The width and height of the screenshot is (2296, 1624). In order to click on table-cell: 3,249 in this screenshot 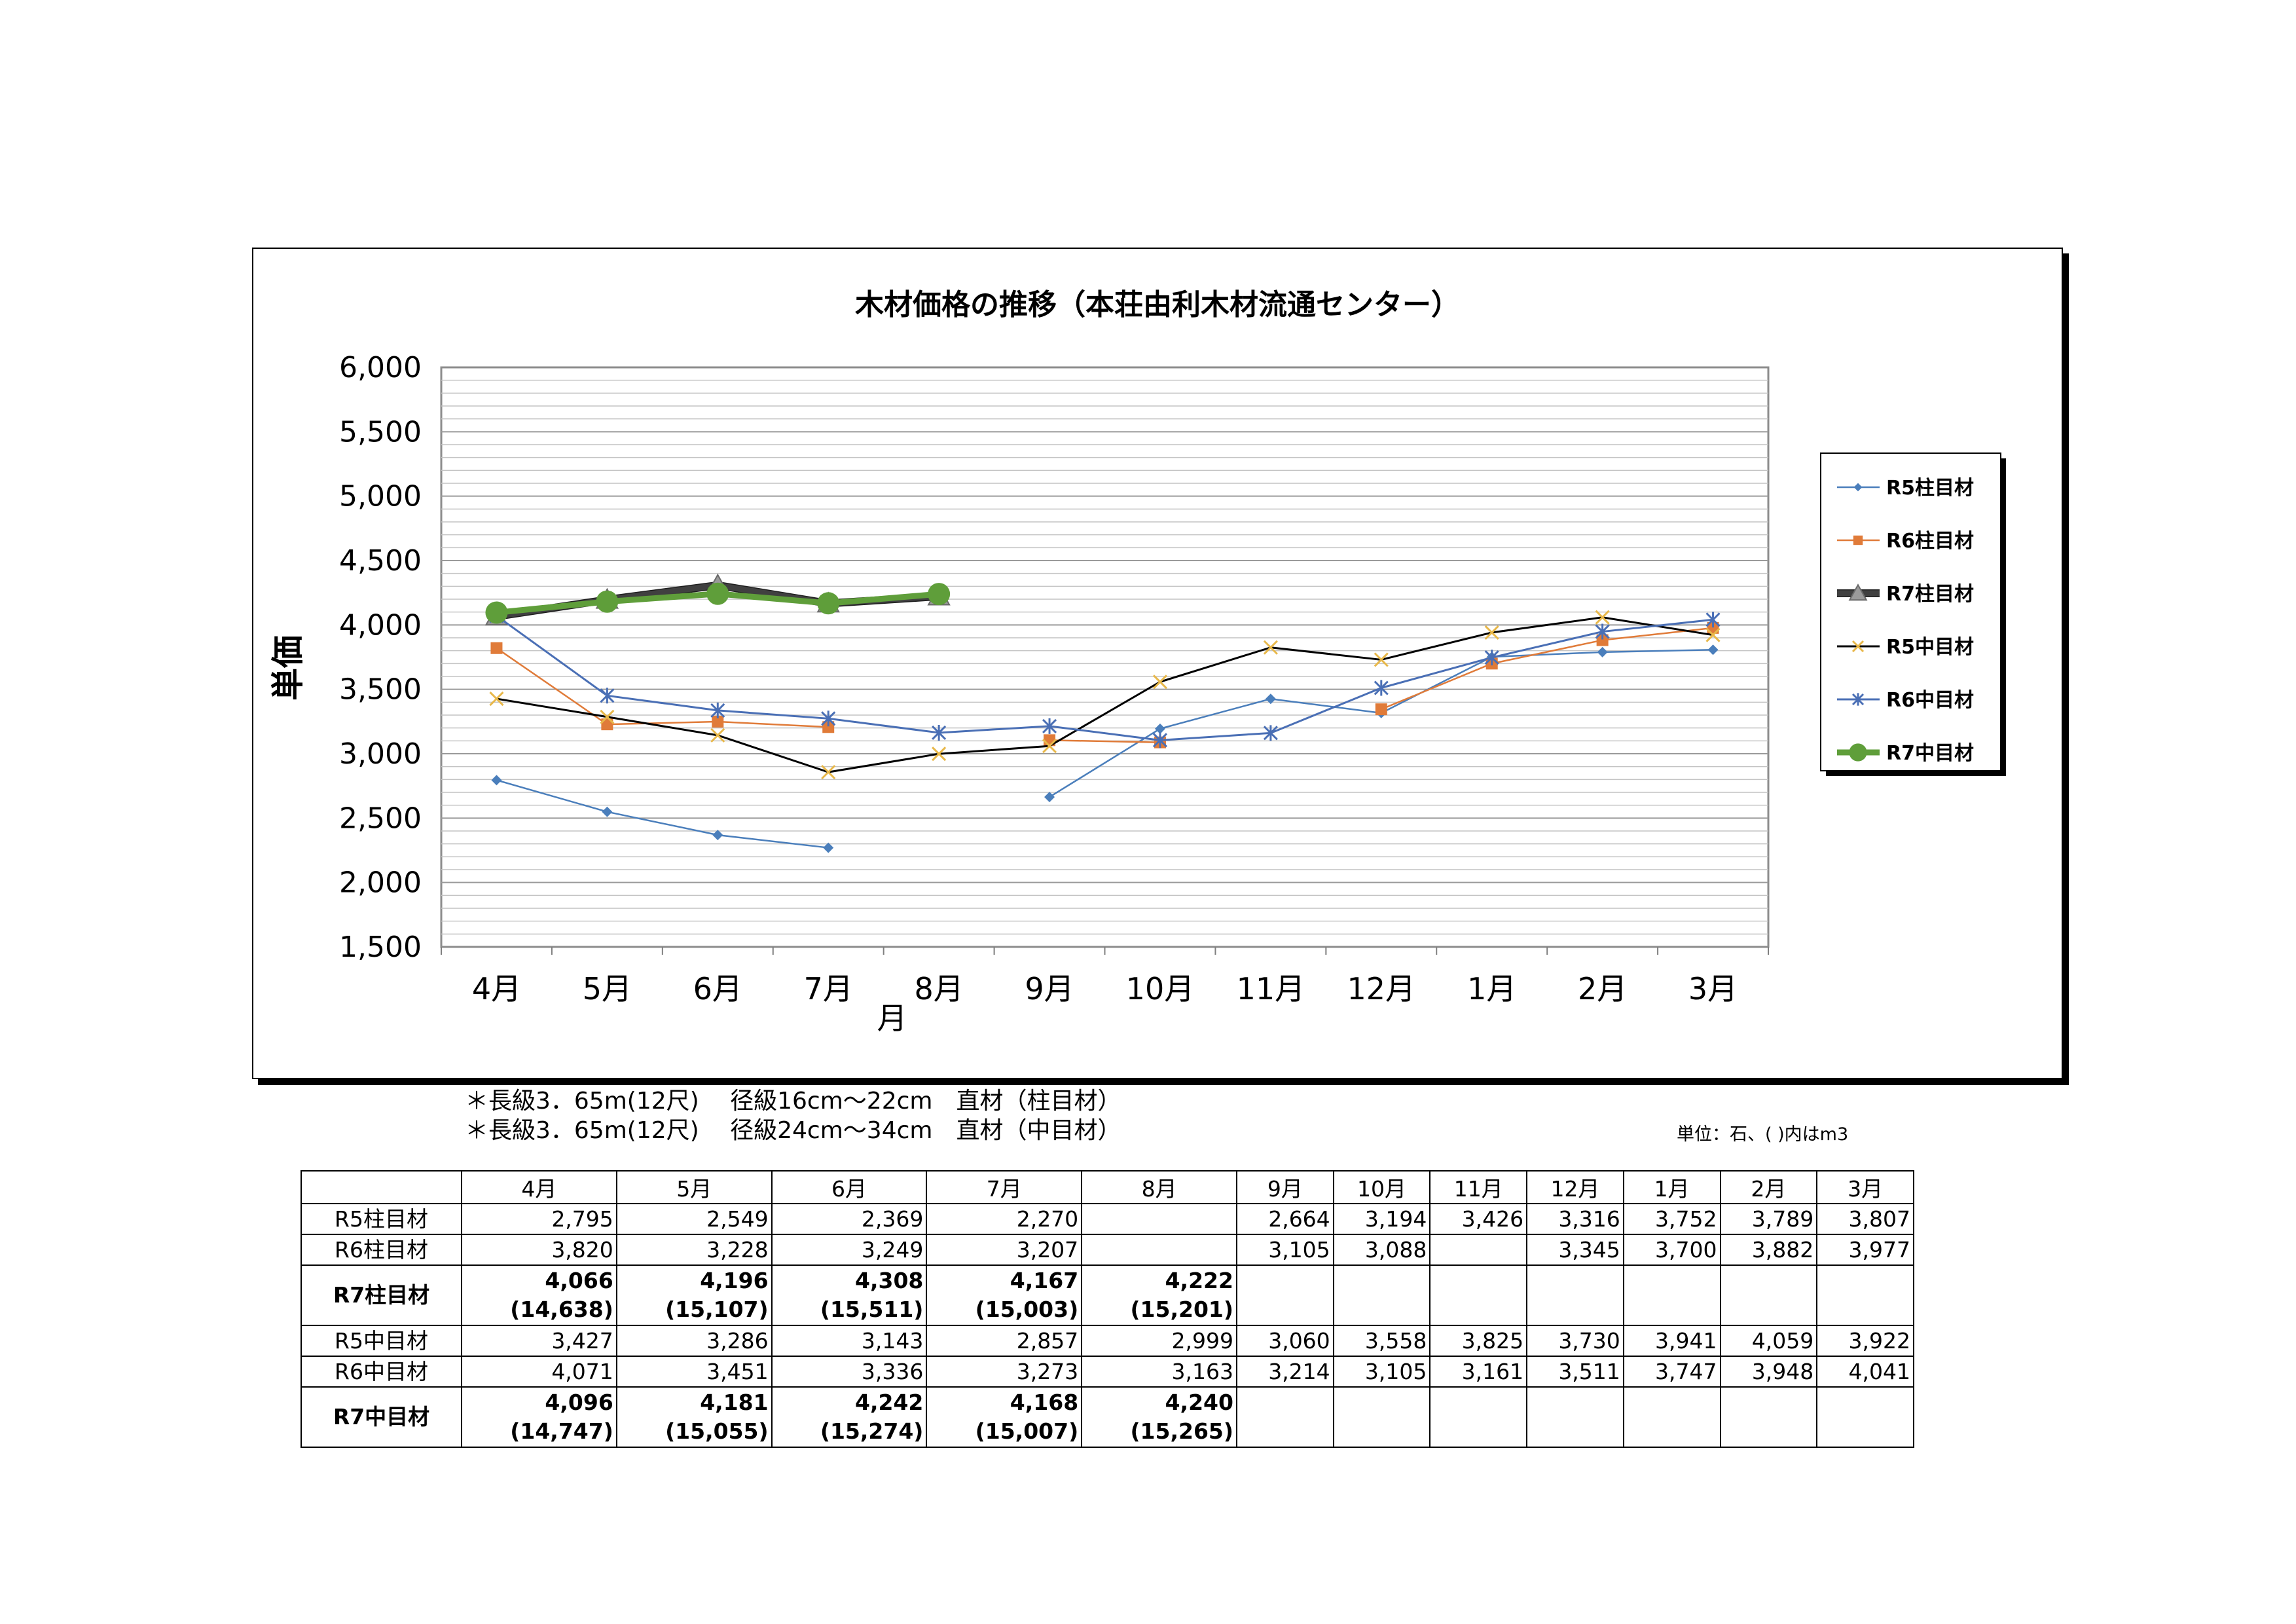, I will do `click(849, 1250)`.